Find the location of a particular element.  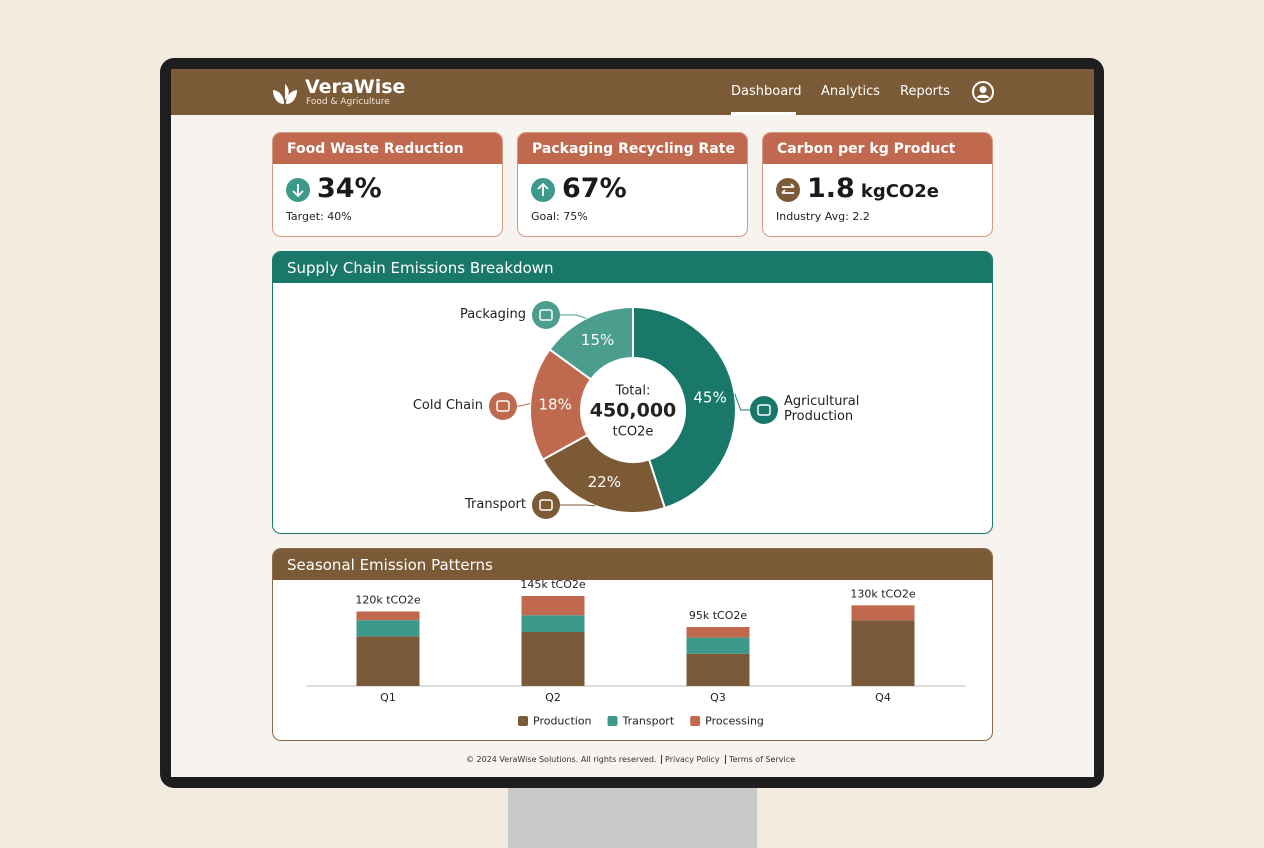

category-label: Transport is located at coordinates (495, 504).